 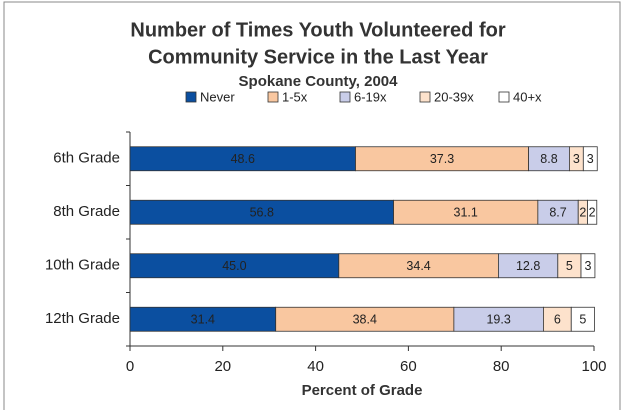 What do you see at coordinates (418, 266) in the screenshot?
I see `data-label: 34.4` at bounding box center [418, 266].